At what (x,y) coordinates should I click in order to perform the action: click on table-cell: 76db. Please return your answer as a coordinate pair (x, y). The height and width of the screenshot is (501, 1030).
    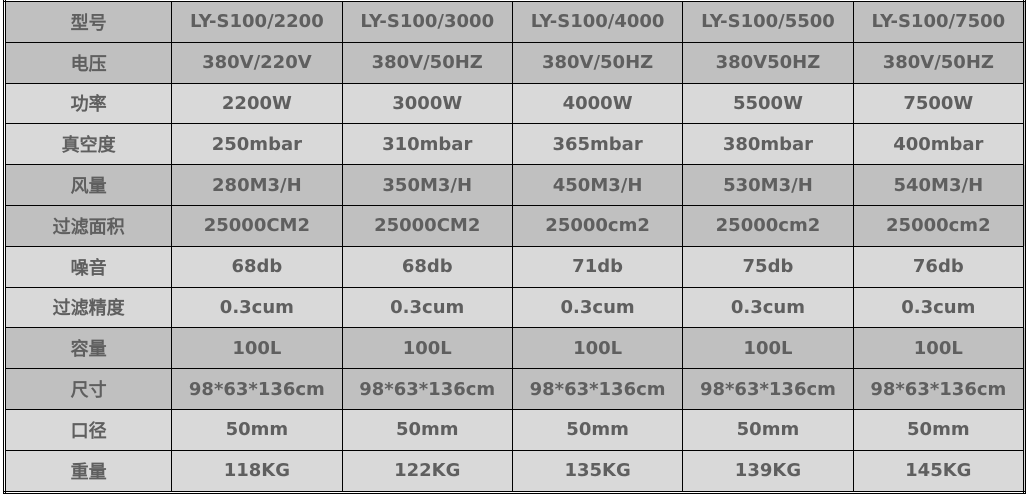
    Looking at the image, I should click on (939, 266).